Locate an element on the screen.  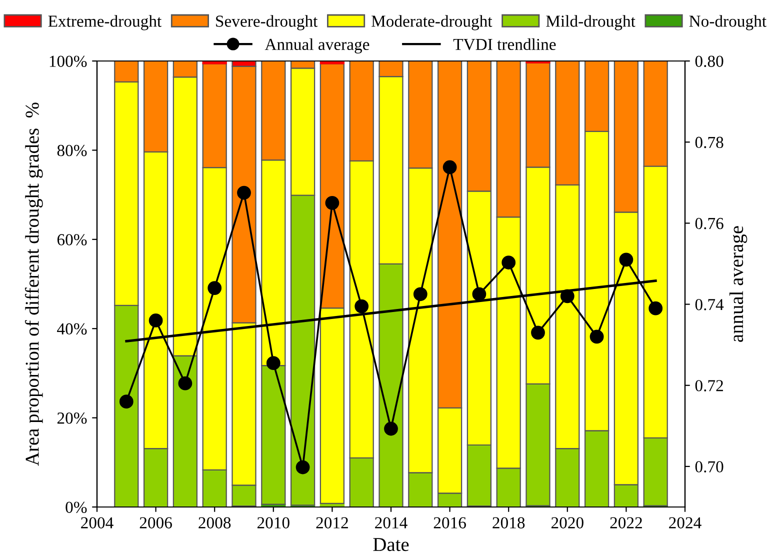
x-tick-label: 2018 is located at coordinates (508, 522).